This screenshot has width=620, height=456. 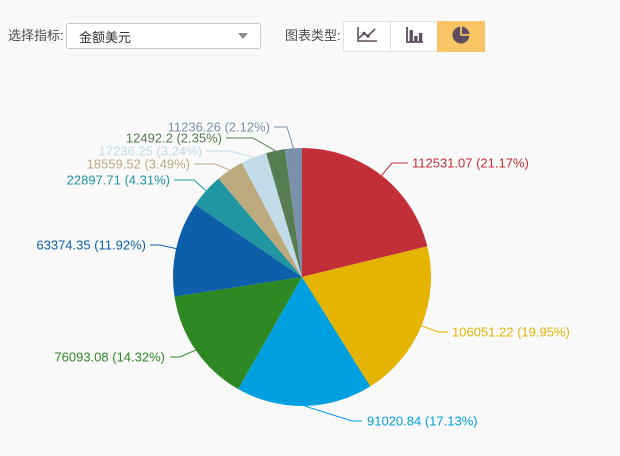 I want to click on chart-type-pie-button, so click(x=461, y=36).